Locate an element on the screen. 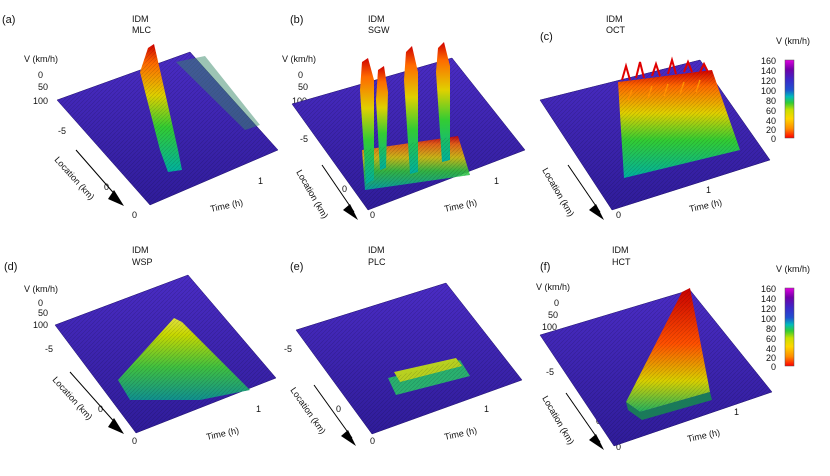 This screenshot has width=830, height=476. panel-c: (c) IDM OCT 0 1 Time (h) Location (km) is located at coordinates (655, 117).